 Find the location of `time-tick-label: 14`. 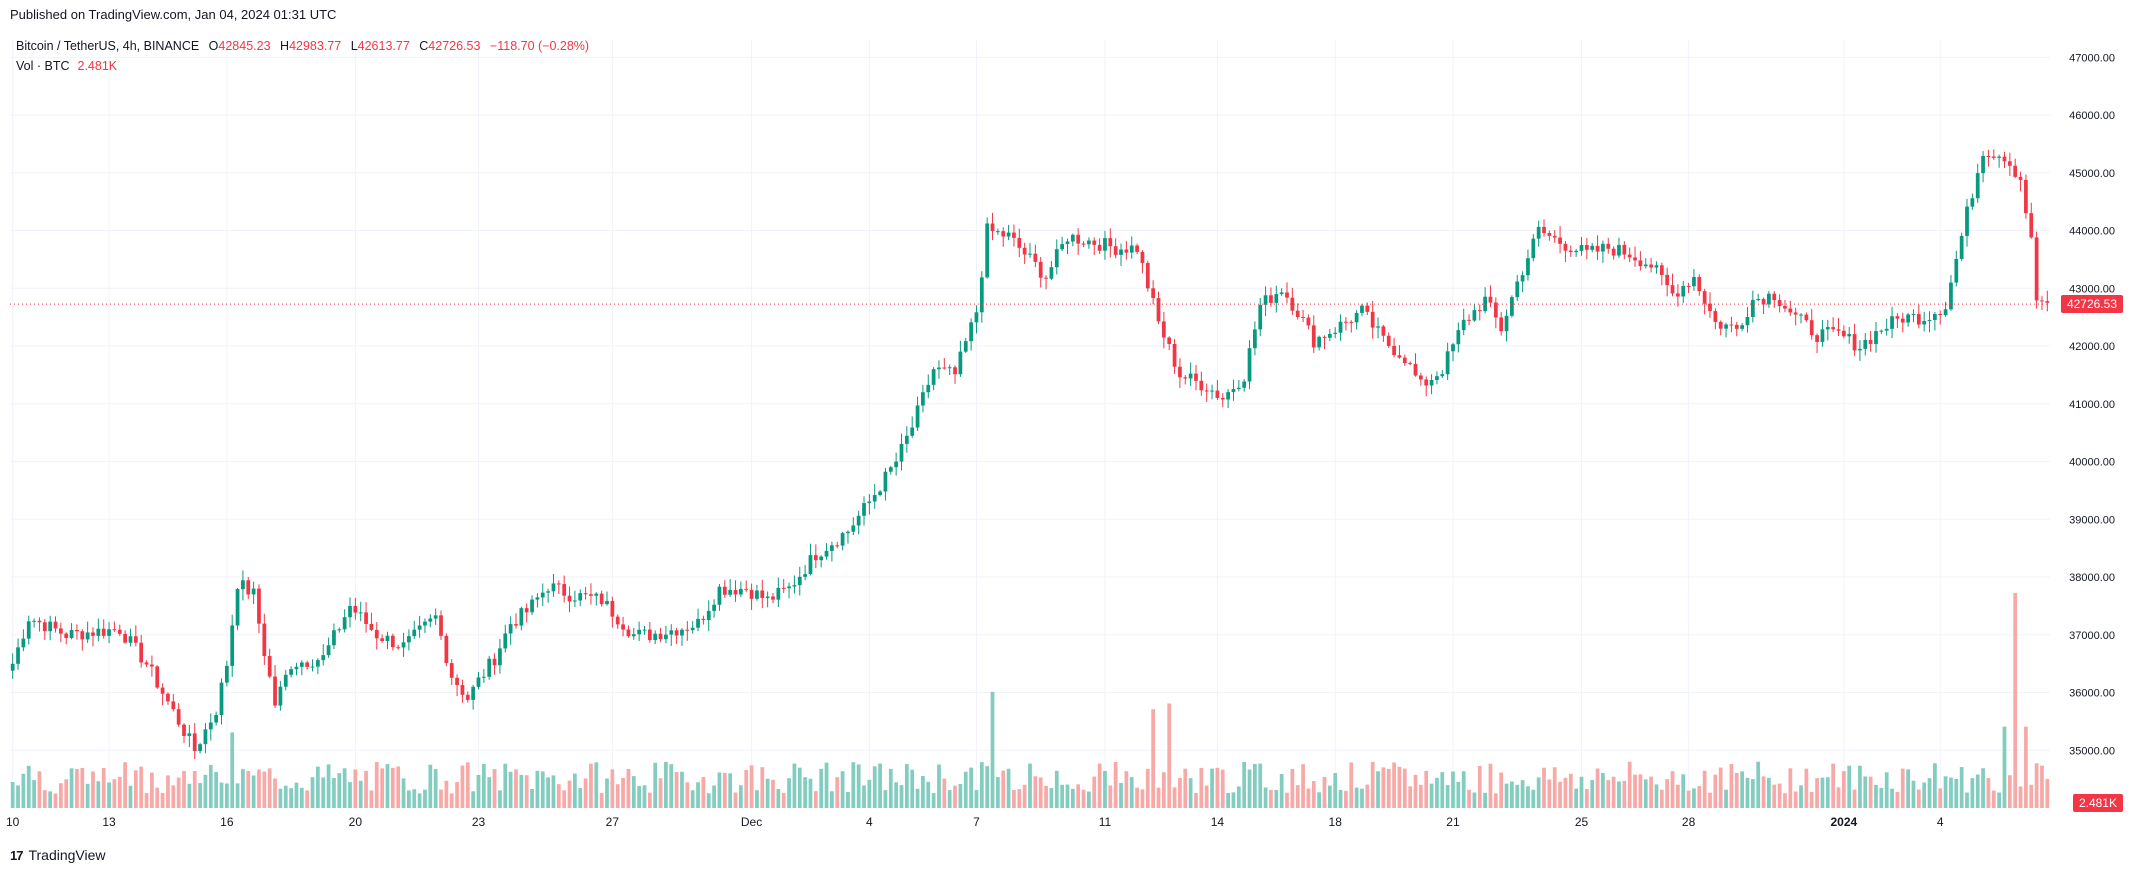

time-tick-label: 14 is located at coordinates (1218, 822).